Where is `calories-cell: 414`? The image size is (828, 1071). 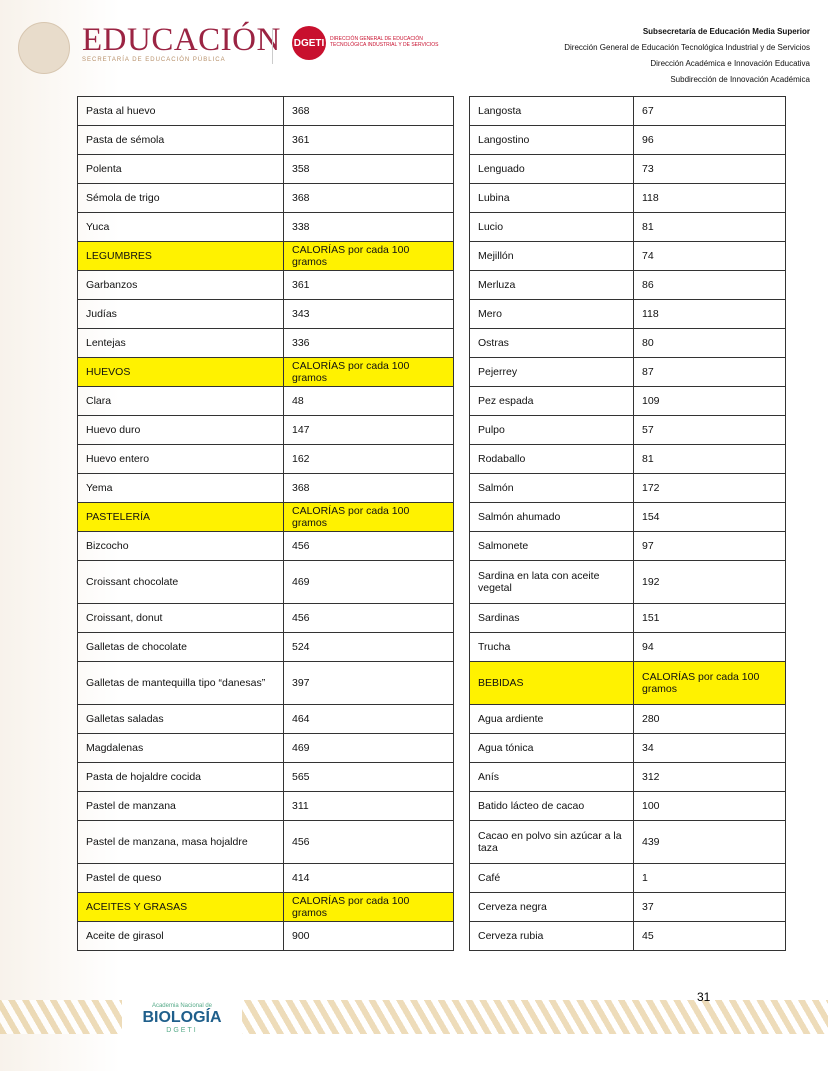 calories-cell: 414 is located at coordinates (368, 878).